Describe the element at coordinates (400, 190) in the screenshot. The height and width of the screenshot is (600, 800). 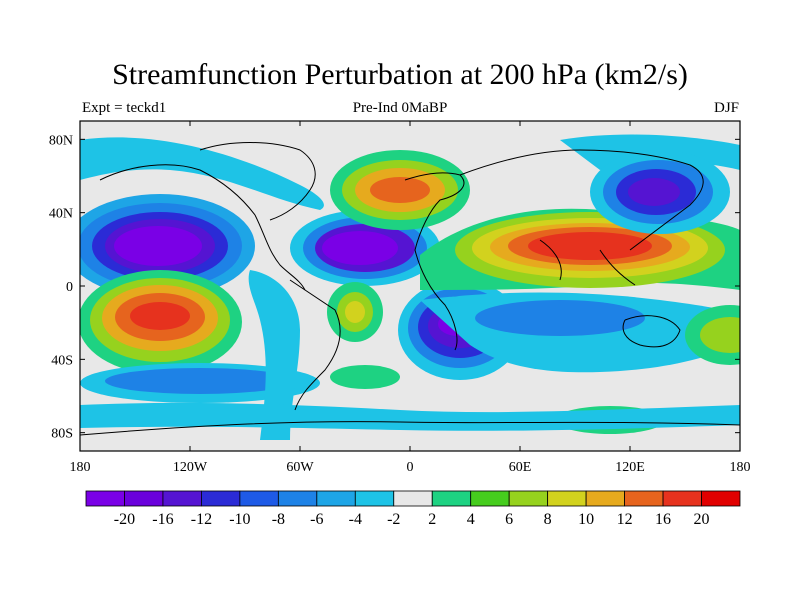
I see `field-positive-europe` at that location.